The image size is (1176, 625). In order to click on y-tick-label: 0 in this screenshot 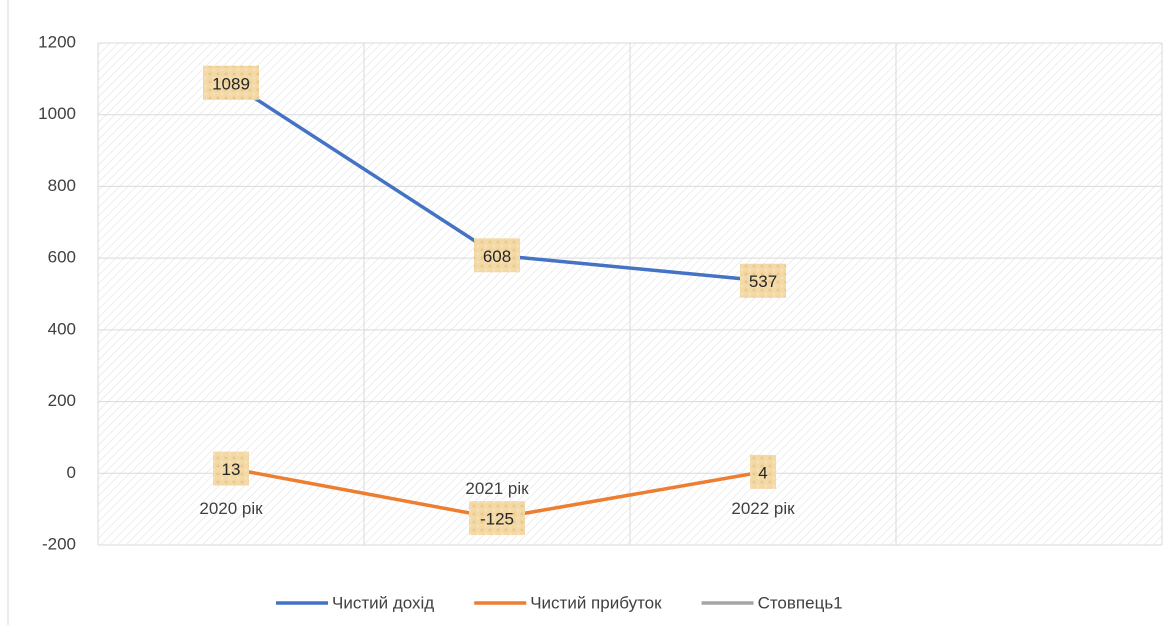, I will do `click(71, 472)`.